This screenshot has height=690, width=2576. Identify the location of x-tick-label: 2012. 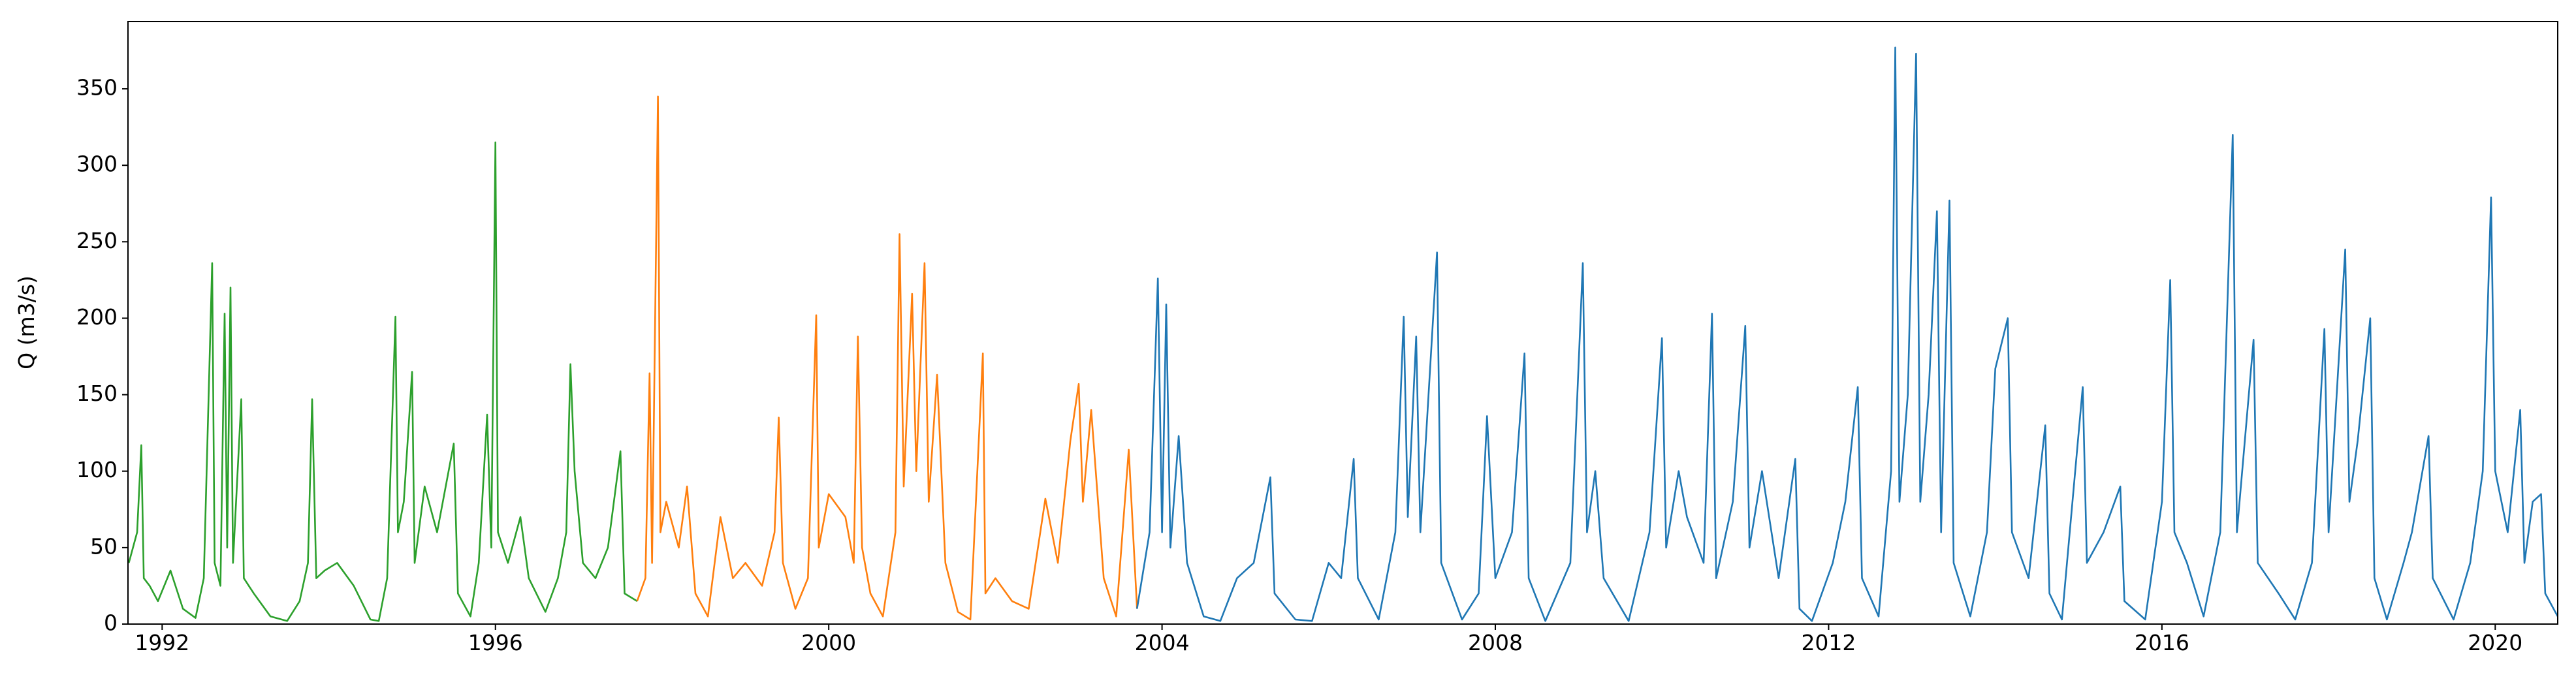
(1829, 642).